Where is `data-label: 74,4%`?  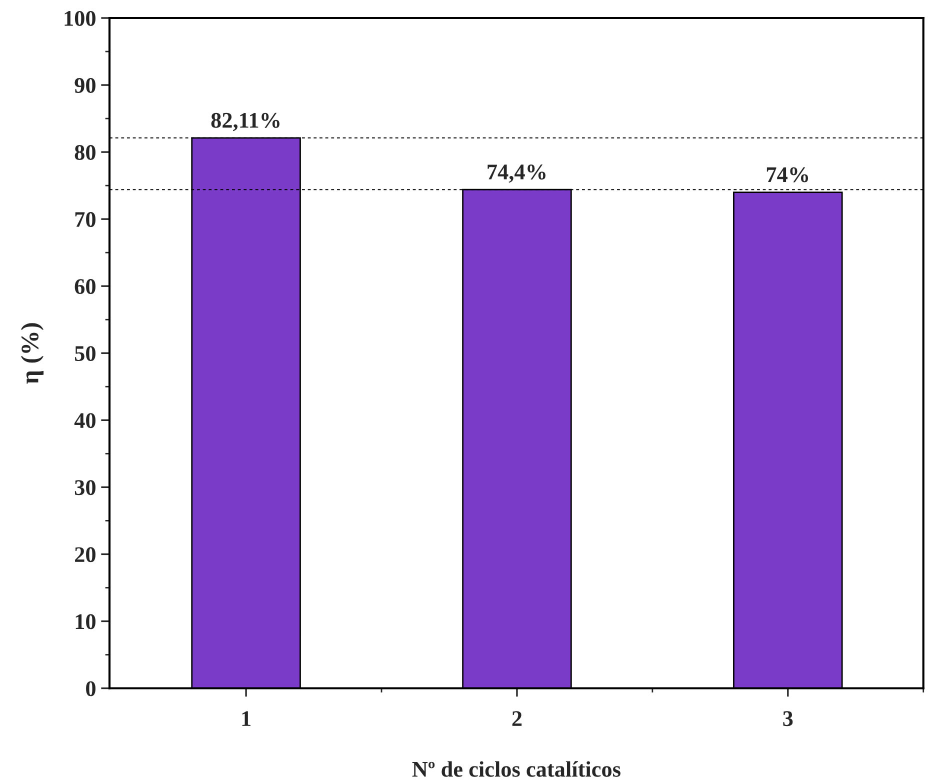
data-label: 74,4% is located at coordinates (517, 173).